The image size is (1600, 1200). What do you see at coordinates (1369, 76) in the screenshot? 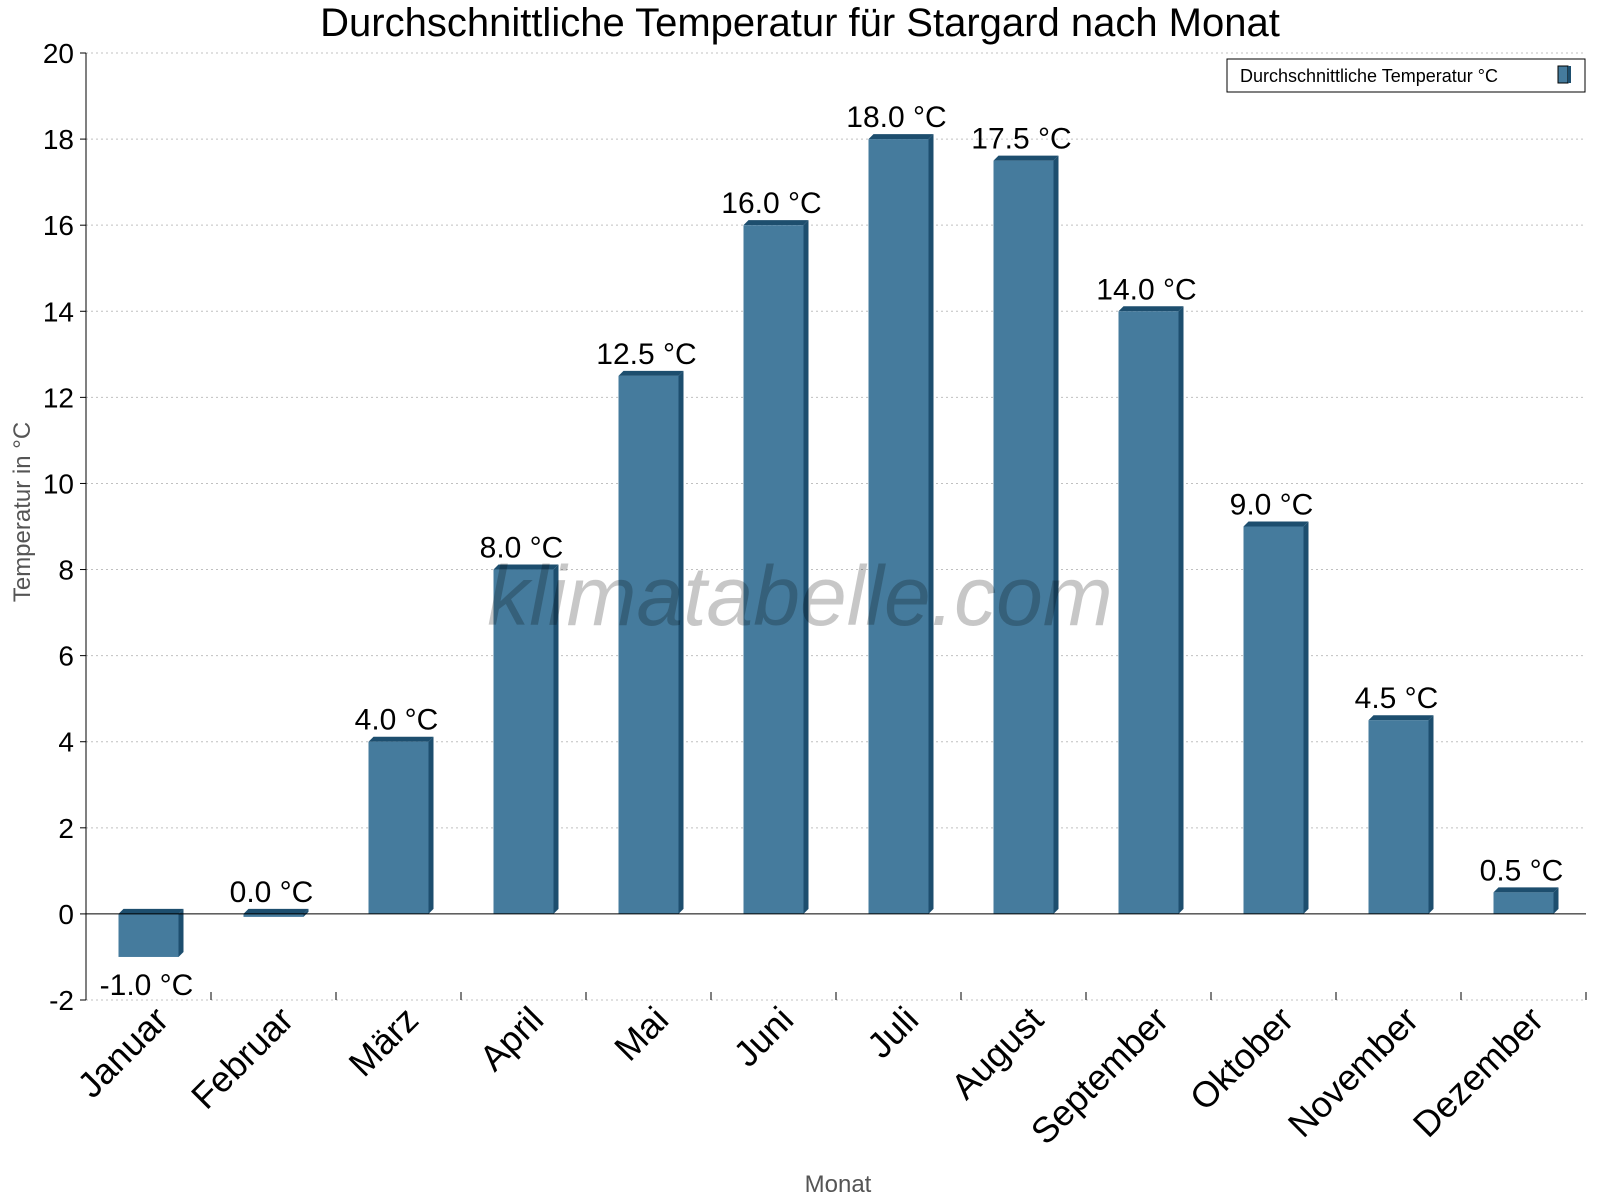
I see `legend-label: Durchschnittliche Temperatur °C` at bounding box center [1369, 76].